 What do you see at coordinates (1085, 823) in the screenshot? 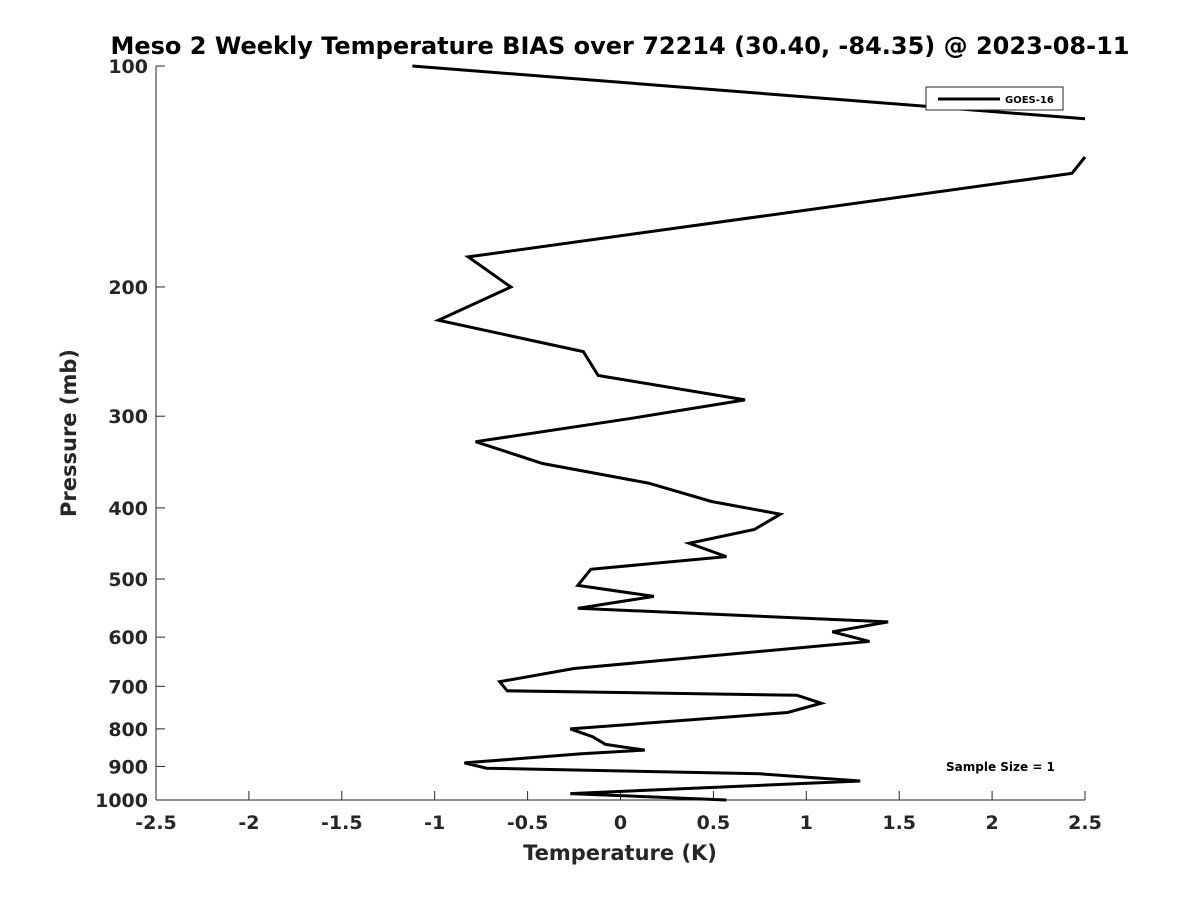
I see `x-tick-label: 2.5` at bounding box center [1085, 823].